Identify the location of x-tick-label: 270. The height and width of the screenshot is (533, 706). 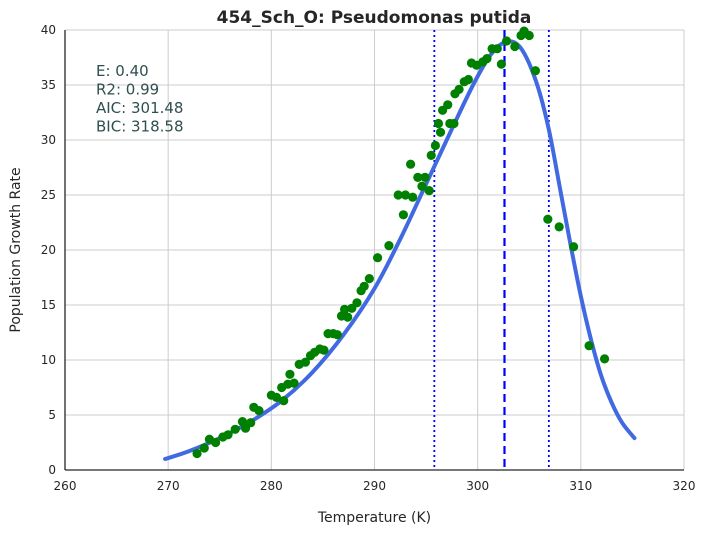
(168, 486).